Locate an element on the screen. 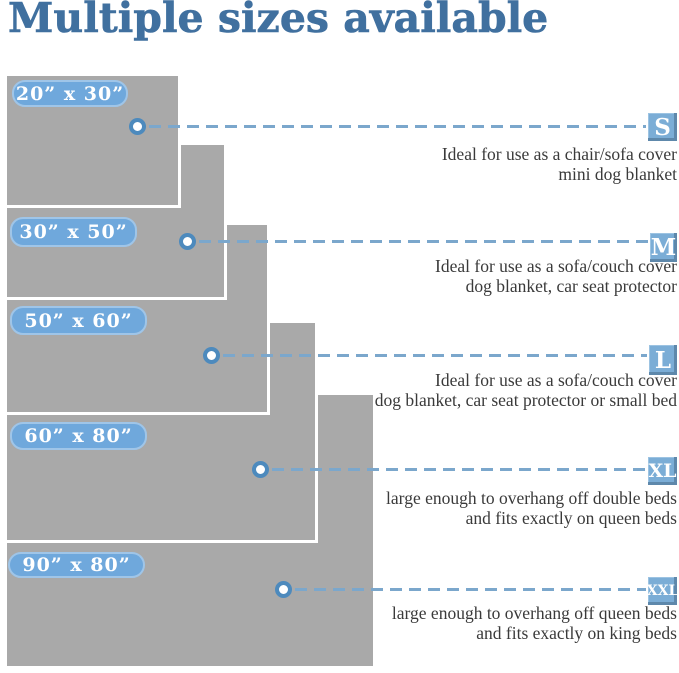 This screenshot has width=679, height=673. dimension-label: 20” x 30” is located at coordinates (70, 93).